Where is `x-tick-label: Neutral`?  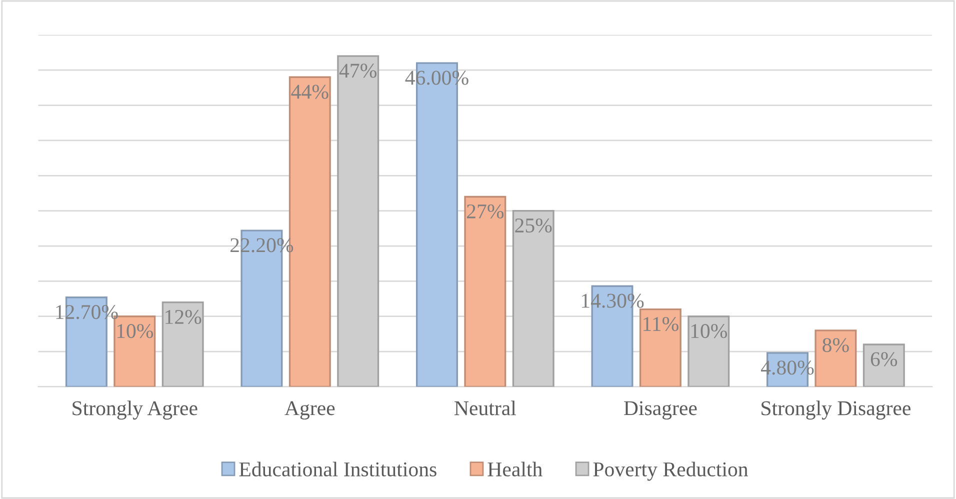
x-tick-label: Neutral is located at coordinates (485, 408).